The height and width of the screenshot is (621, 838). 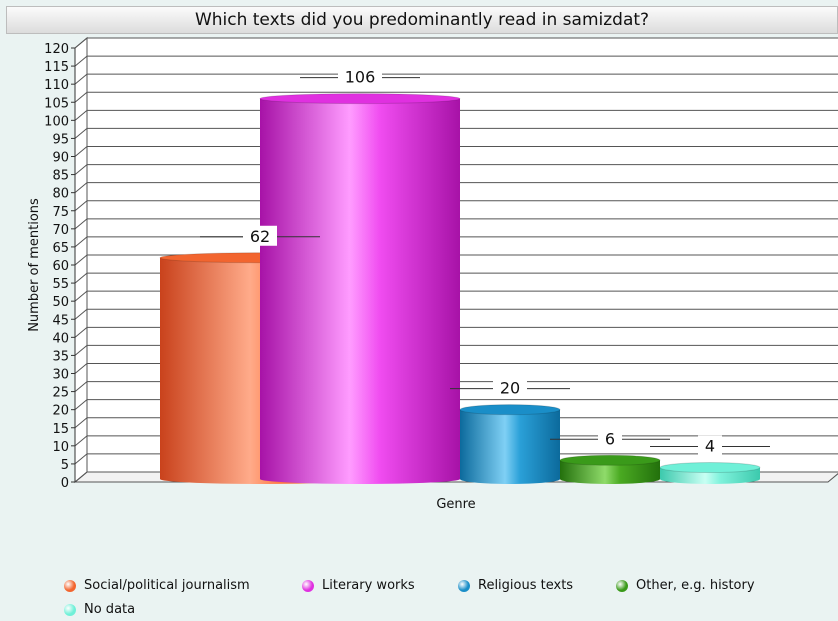 I want to click on legend-item: No data, so click(x=99, y=609).